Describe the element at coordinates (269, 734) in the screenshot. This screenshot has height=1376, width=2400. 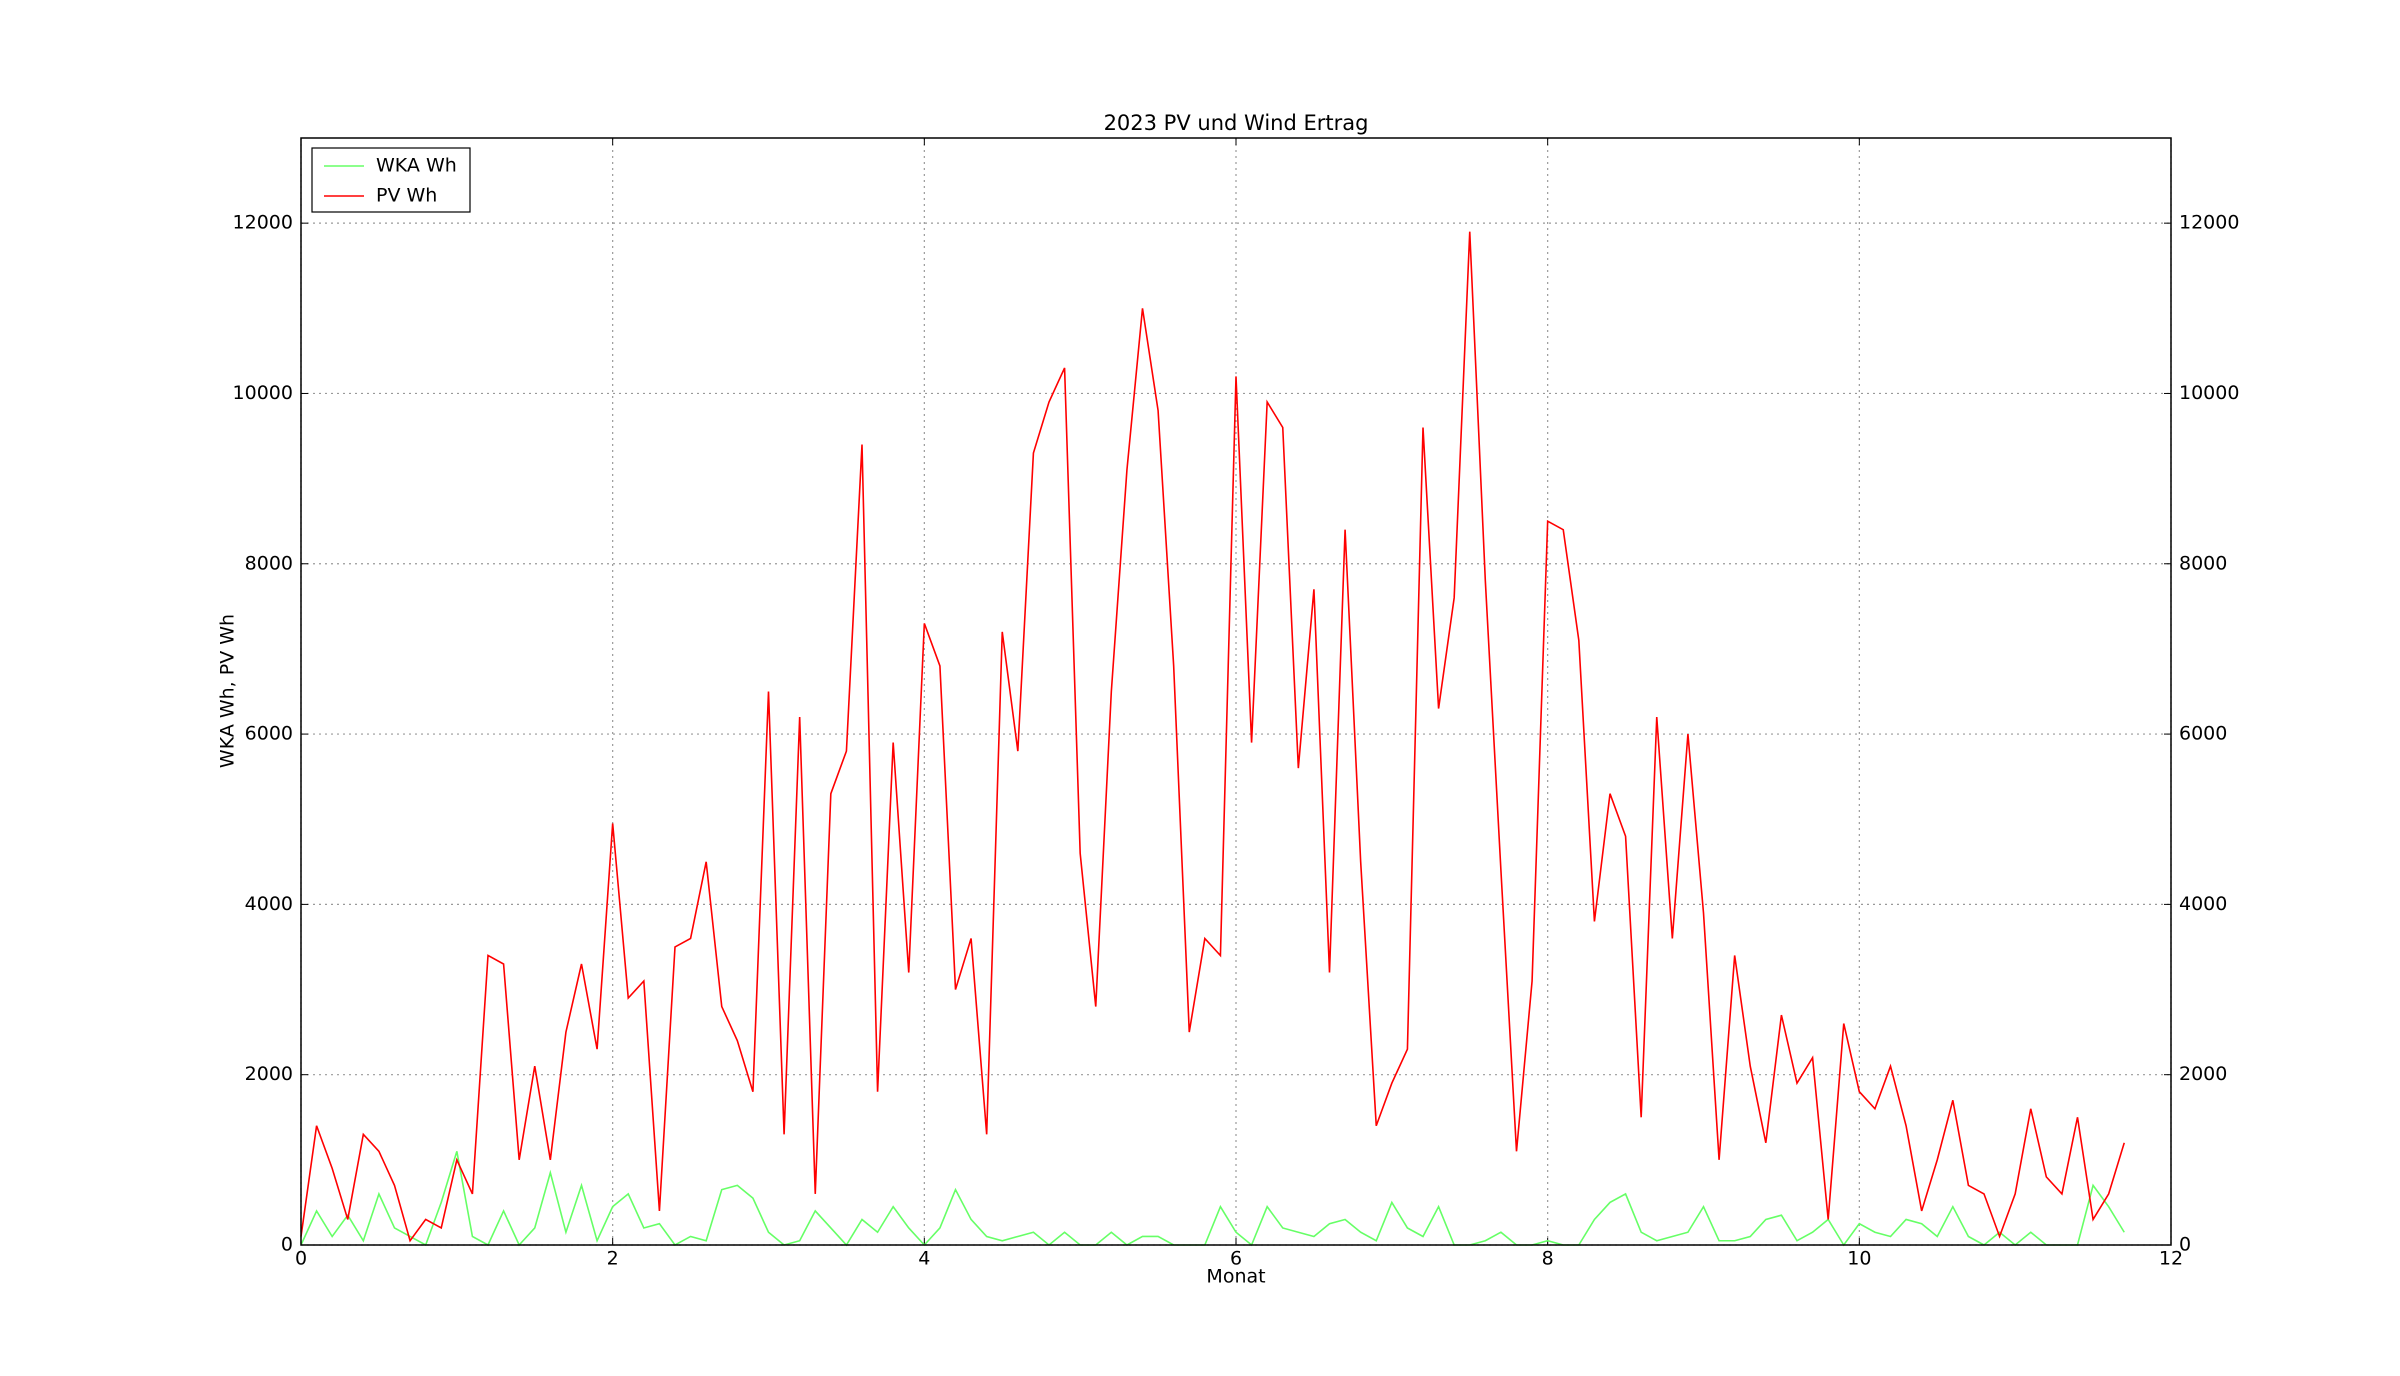
I see `y-tick-label: 6000` at that location.